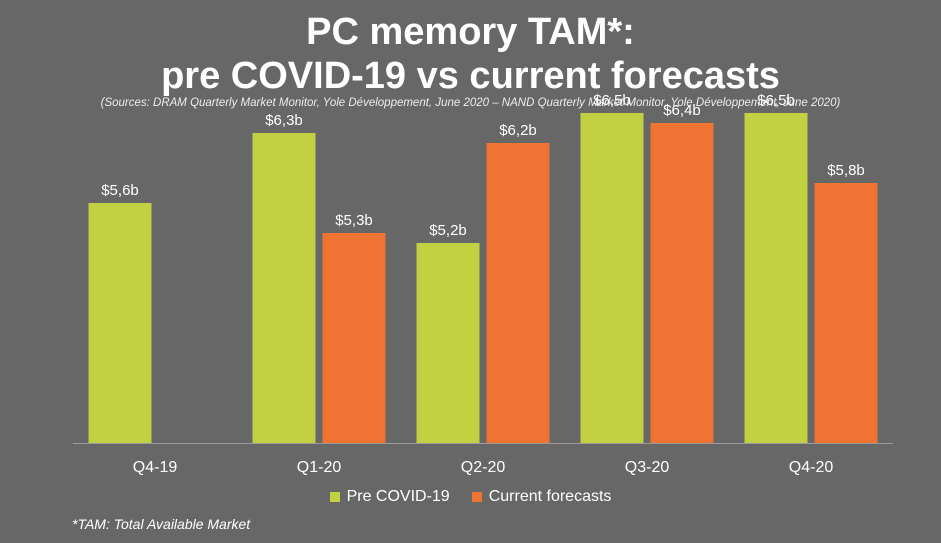 This screenshot has width=941, height=543. What do you see at coordinates (120, 190) in the screenshot?
I see `data-label: $5,6b` at bounding box center [120, 190].